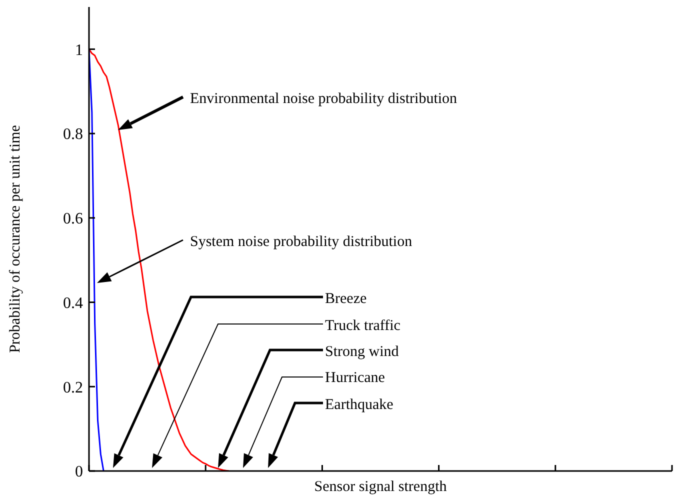 The width and height of the screenshot is (681, 500). What do you see at coordinates (79, 472) in the screenshot?
I see `y-tick-label: 0` at bounding box center [79, 472].